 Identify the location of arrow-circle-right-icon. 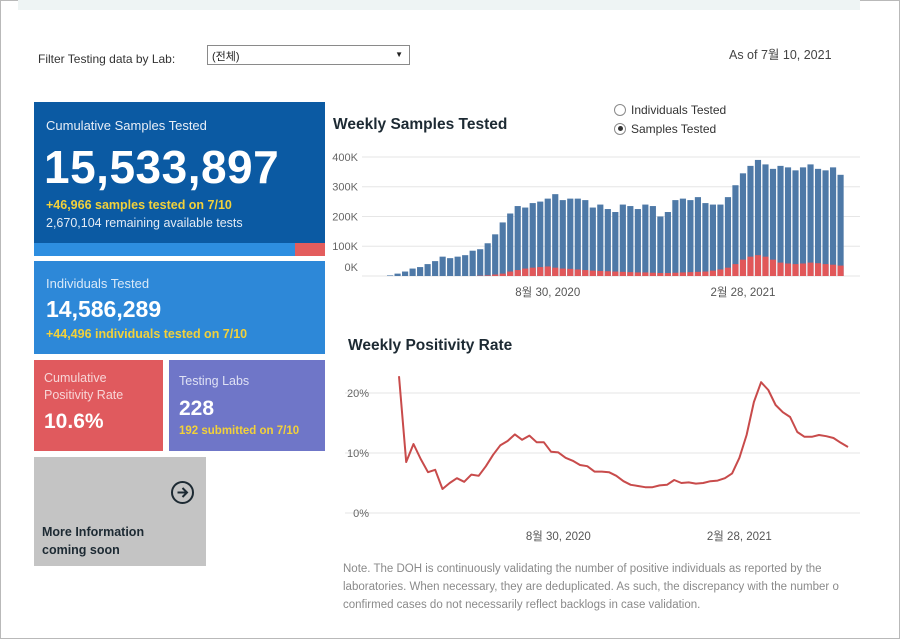
(182, 492).